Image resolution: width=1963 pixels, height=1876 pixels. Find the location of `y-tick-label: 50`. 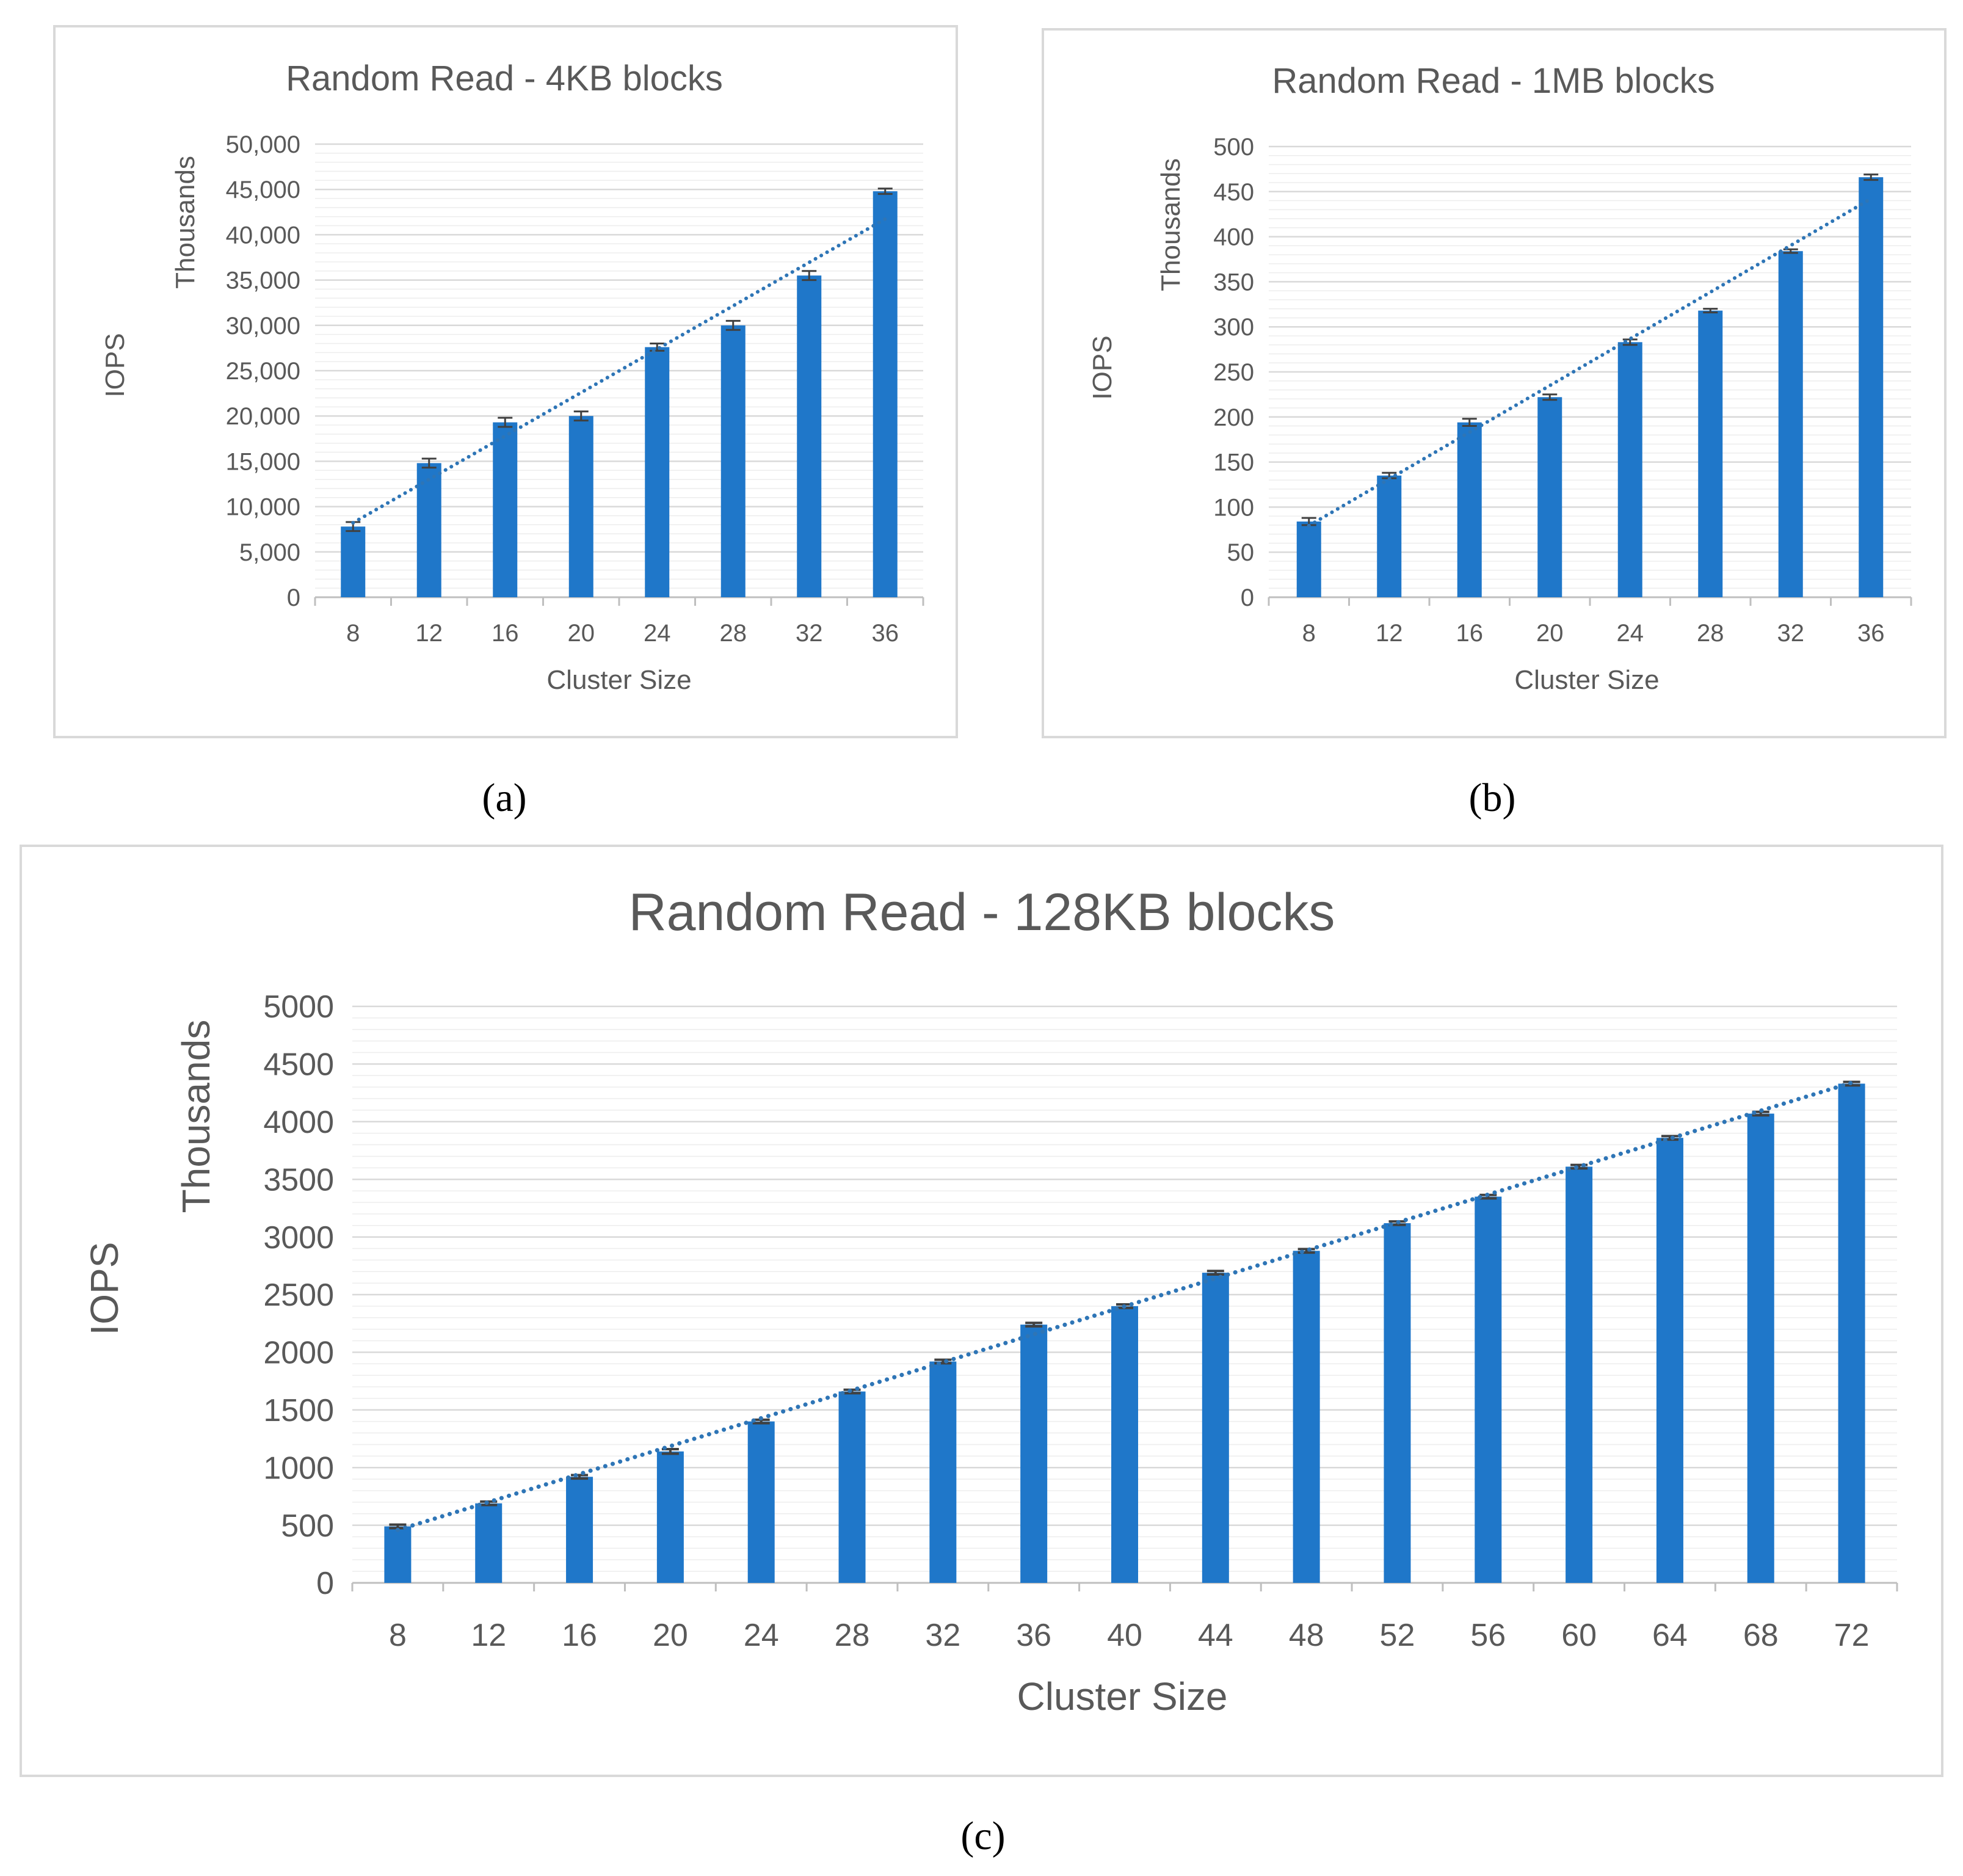

y-tick-label: 50 is located at coordinates (1241, 552).